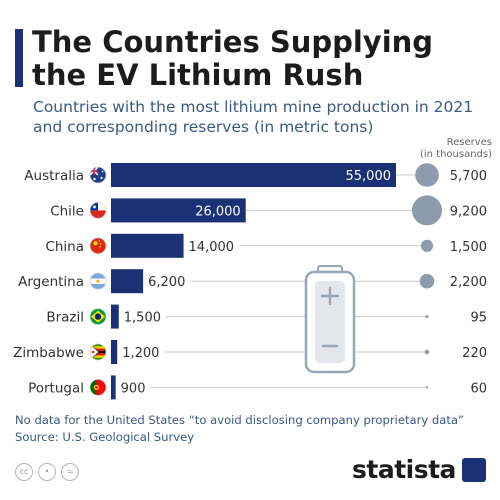 The height and width of the screenshot is (500, 500). I want to click on category-label: Portugal, so click(56, 388).